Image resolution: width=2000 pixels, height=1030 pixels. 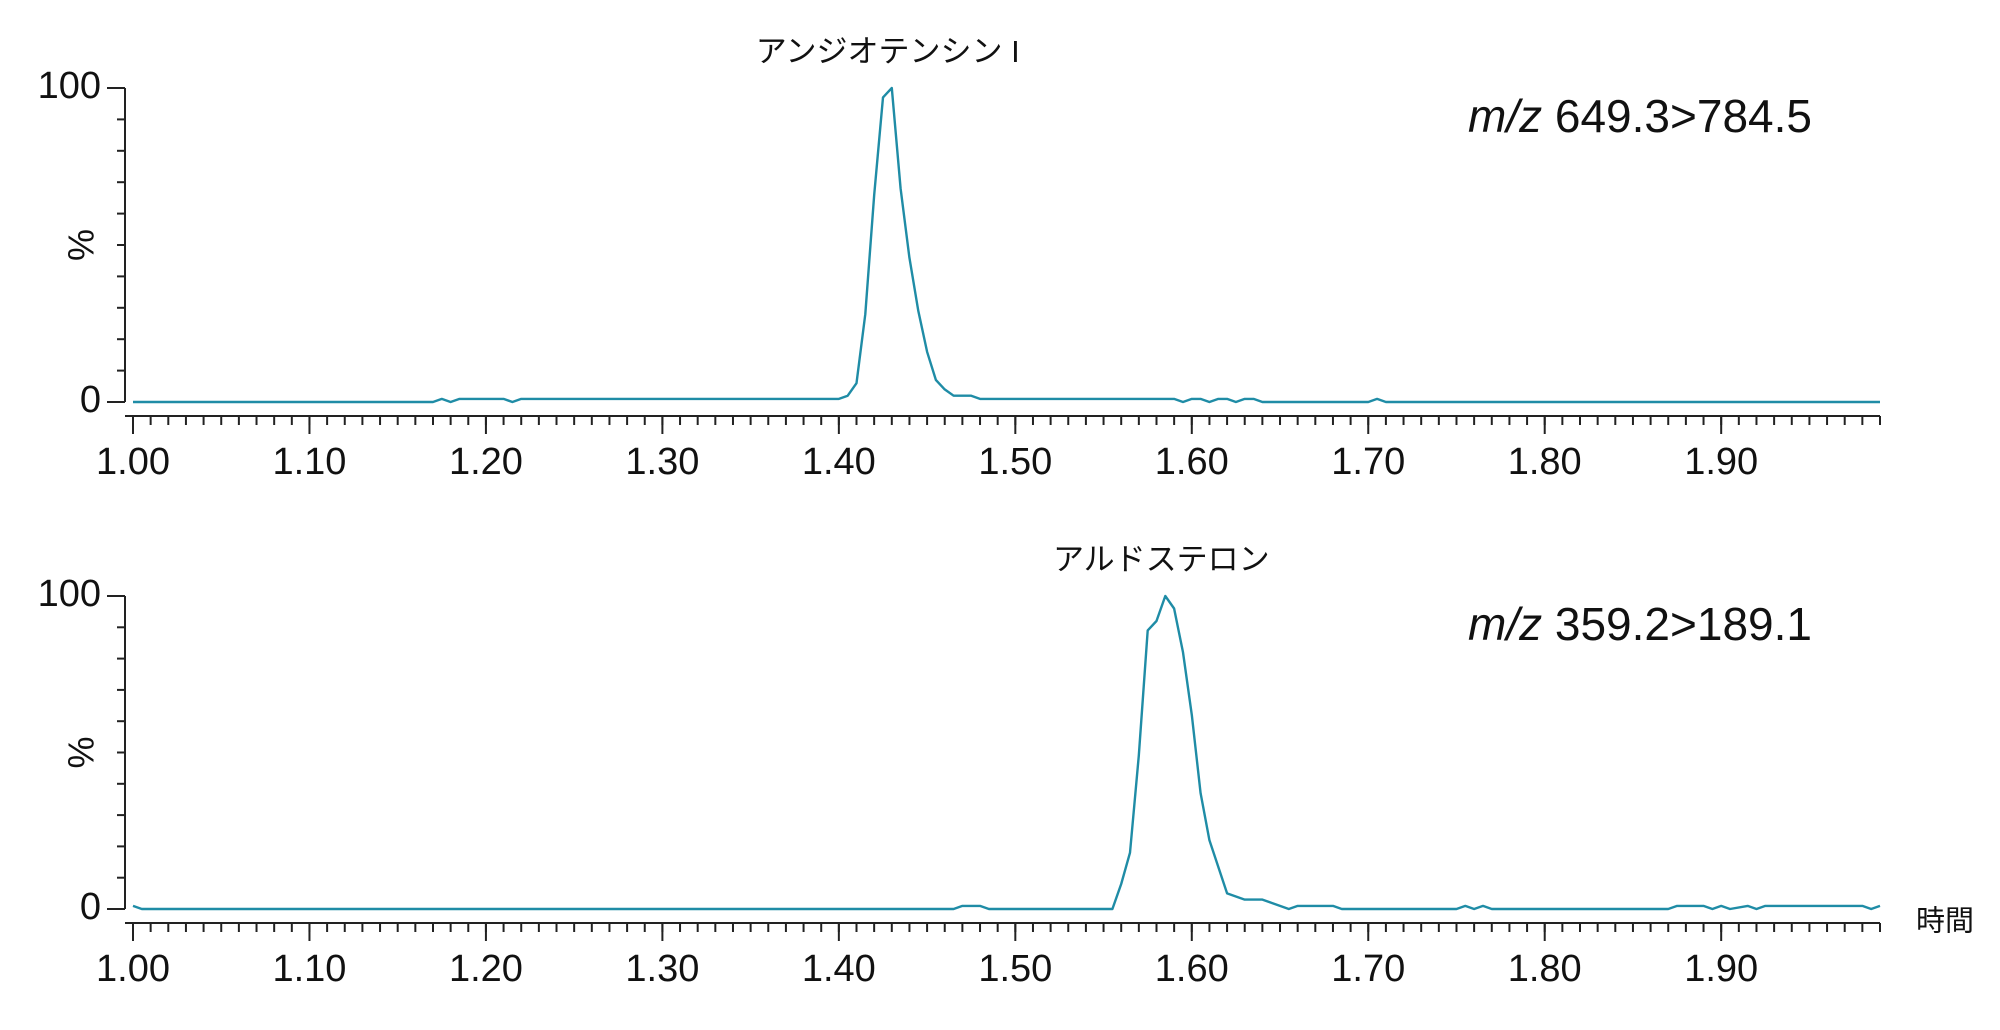 I want to click on x-axis-label: 時間, so click(x=1945, y=921).